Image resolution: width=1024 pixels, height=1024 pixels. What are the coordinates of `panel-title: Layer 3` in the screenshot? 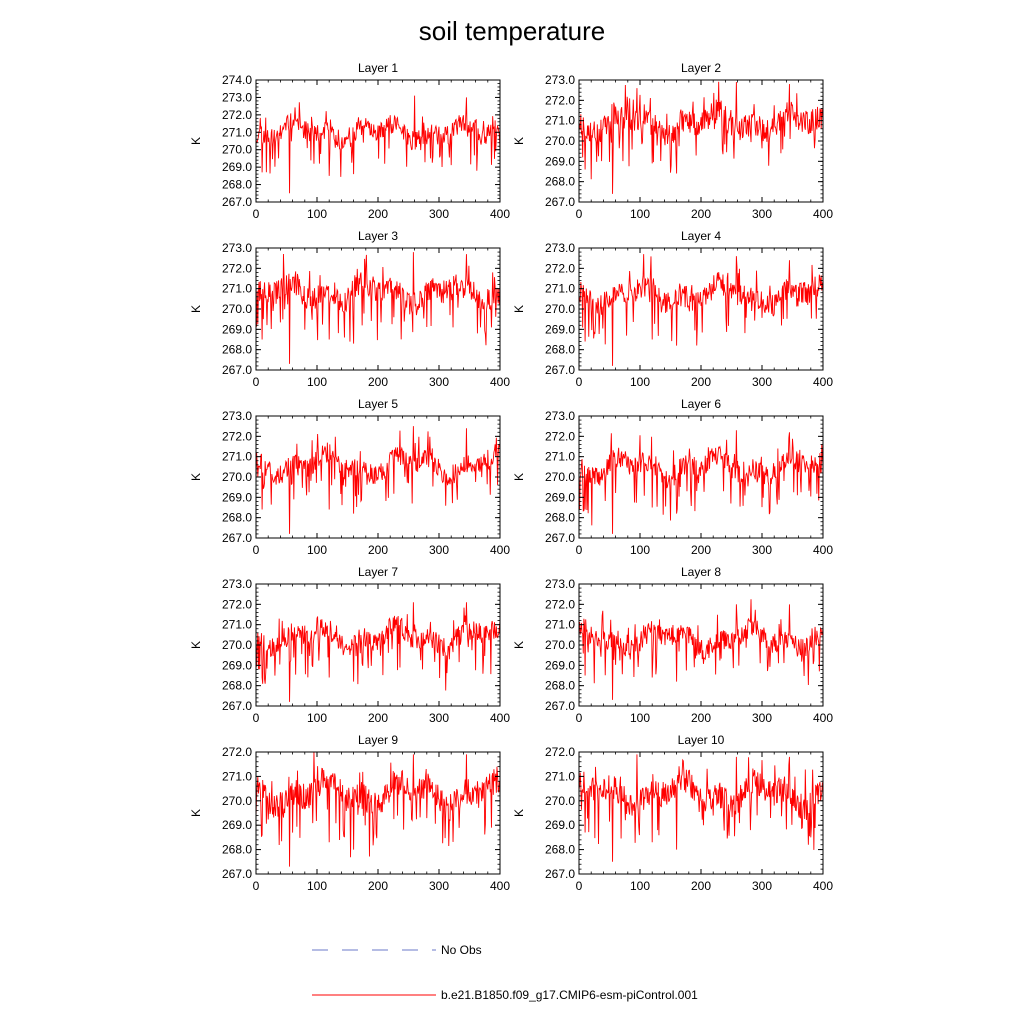 It's located at (378, 236).